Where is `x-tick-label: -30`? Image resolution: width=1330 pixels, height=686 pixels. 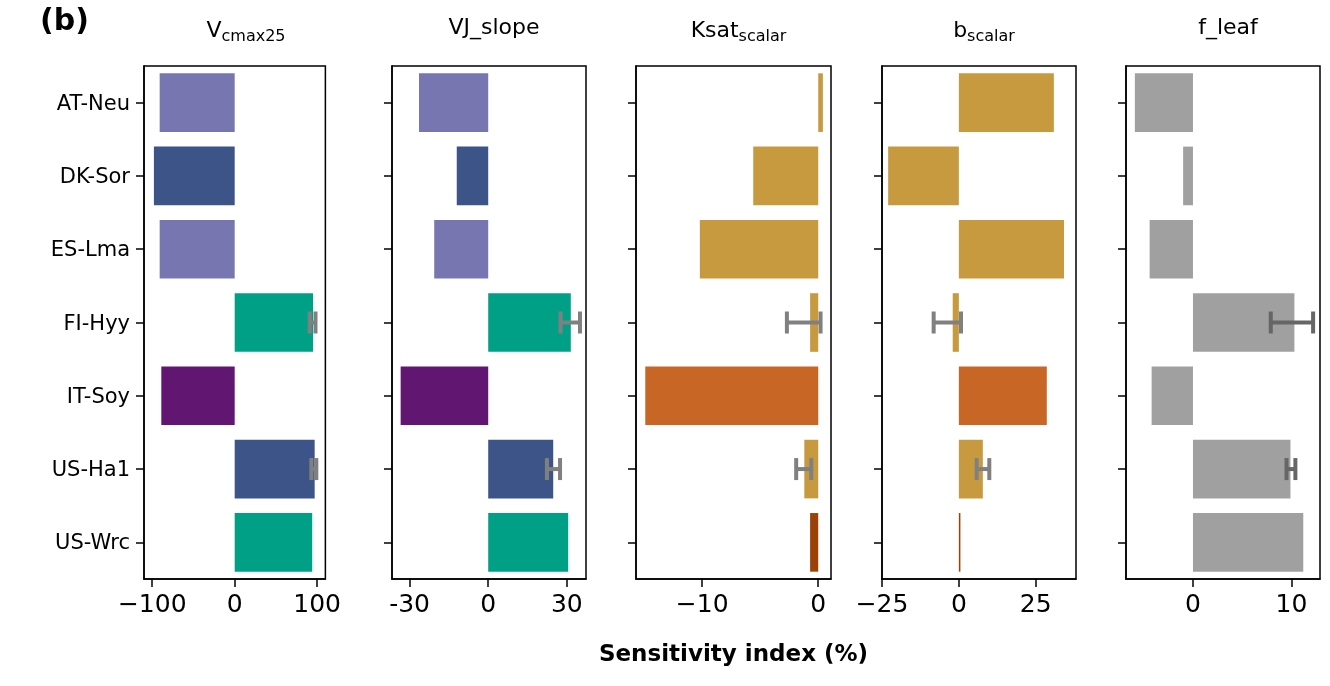
x-tick-label: -30 is located at coordinates (409, 603).